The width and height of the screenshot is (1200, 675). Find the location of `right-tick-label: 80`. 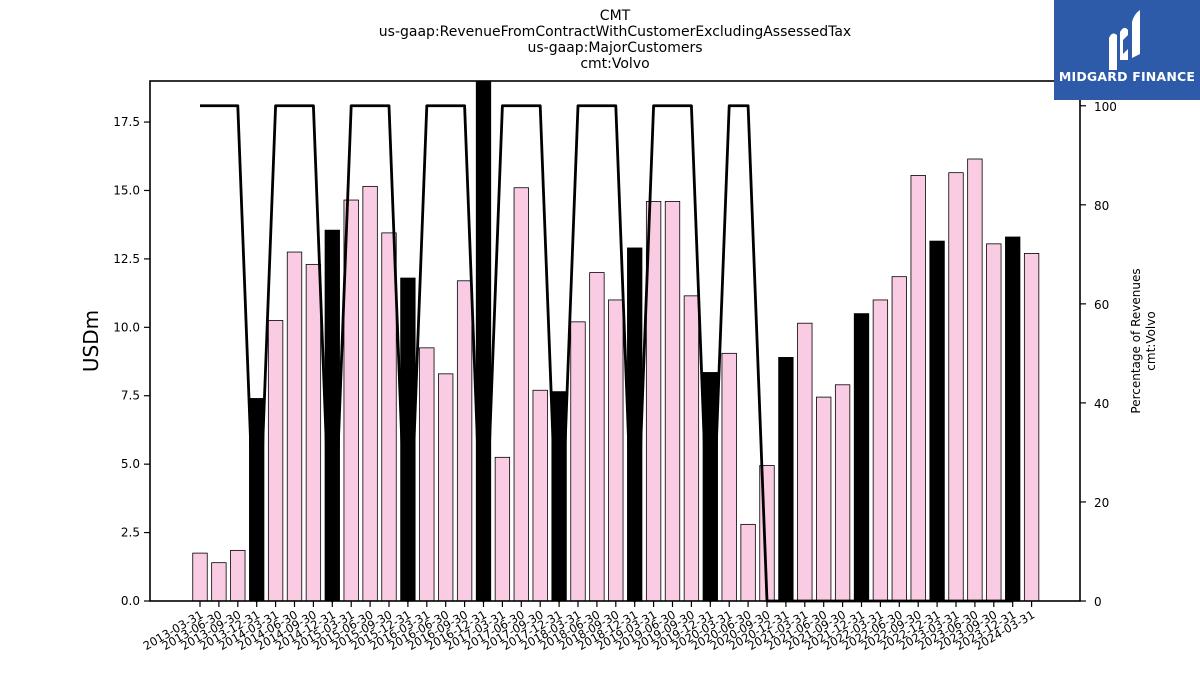

right-tick-label: 80 is located at coordinates (1101, 206).